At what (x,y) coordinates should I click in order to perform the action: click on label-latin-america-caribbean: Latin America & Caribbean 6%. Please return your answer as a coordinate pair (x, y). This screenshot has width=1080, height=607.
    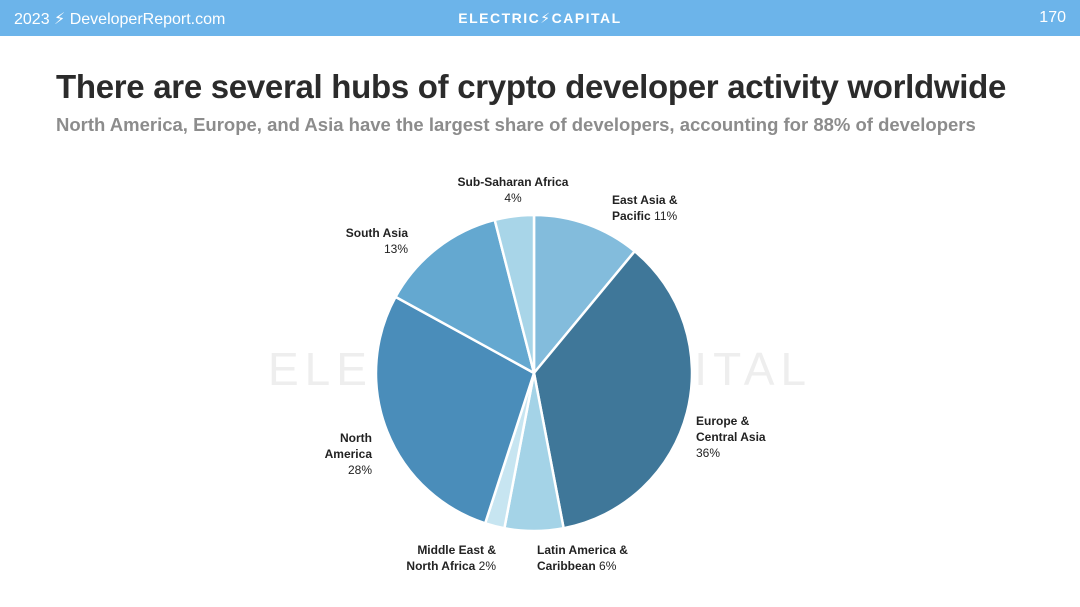
    Looking at the image, I should click on (582, 558).